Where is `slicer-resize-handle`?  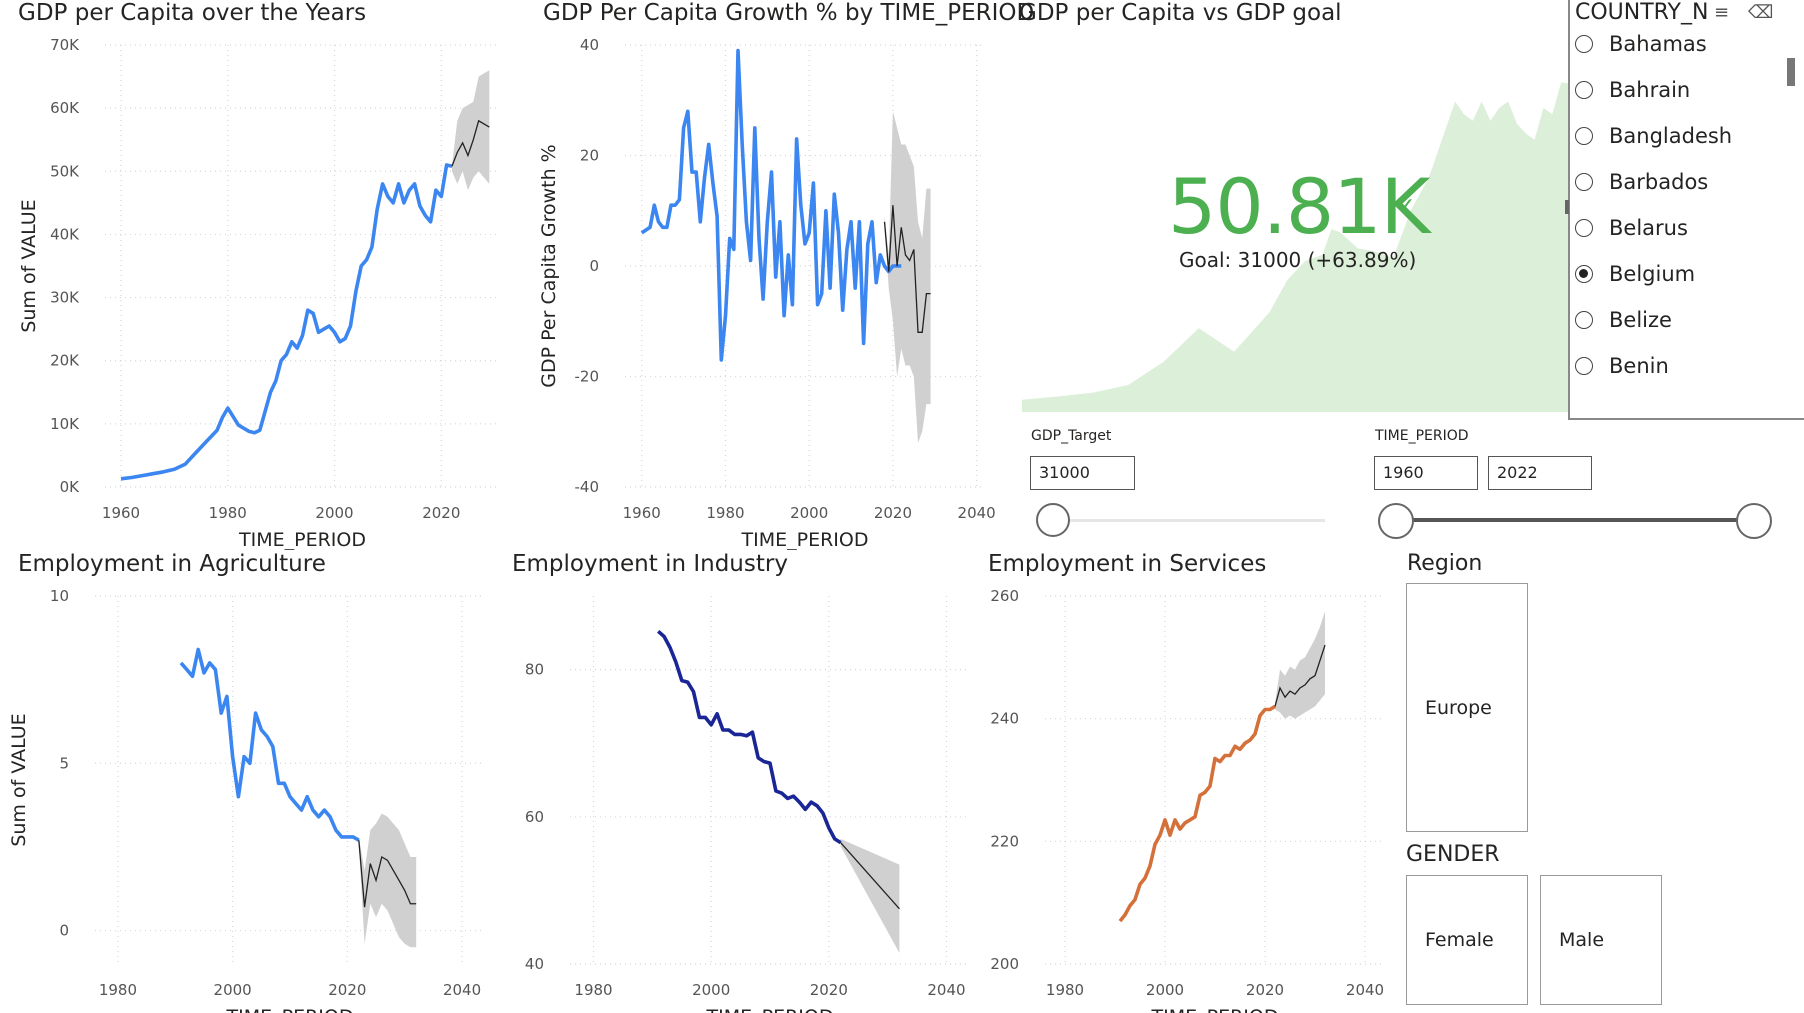
slicer-resize-handle is located at coordinates (1567, 207).